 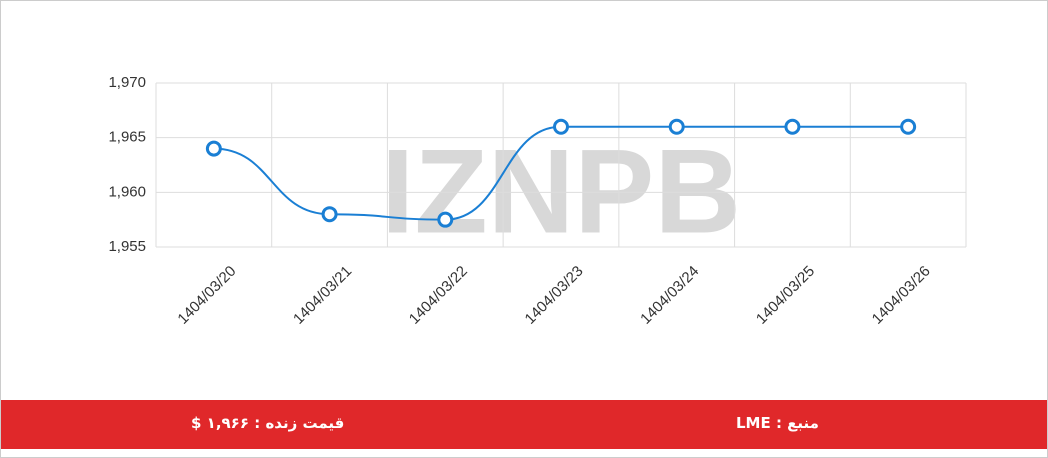 I want to click on y-tick-label: 1,970, so click(x=127, y=82).